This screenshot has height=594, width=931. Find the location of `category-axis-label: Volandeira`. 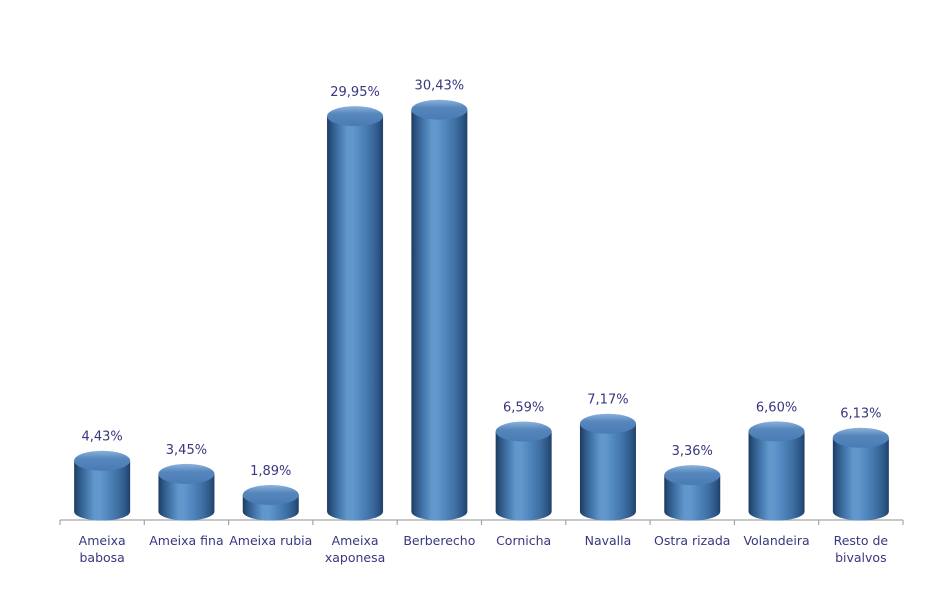

category-axis-label: Volandeira is located at coordinates (776, 540).